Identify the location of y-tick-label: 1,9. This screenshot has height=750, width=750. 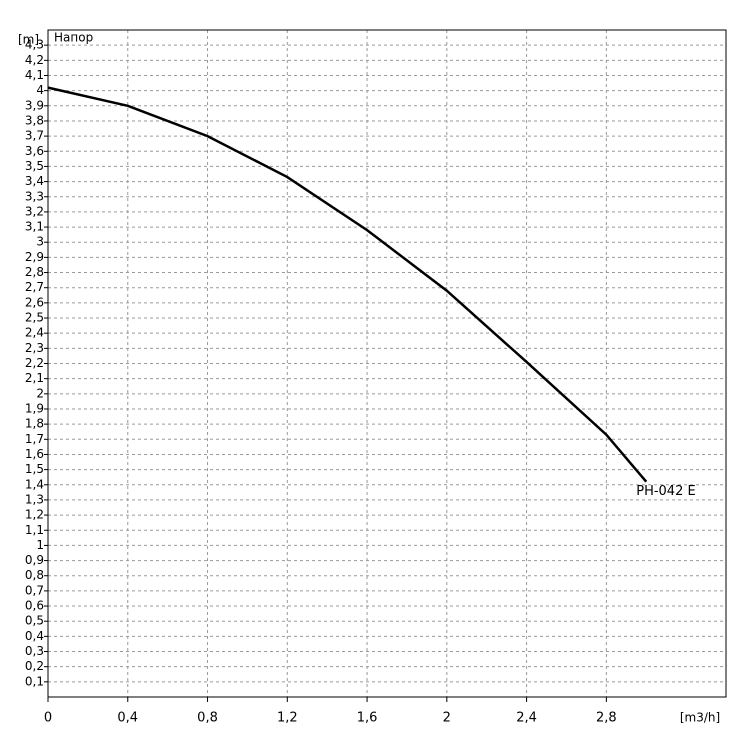
(34, 408).